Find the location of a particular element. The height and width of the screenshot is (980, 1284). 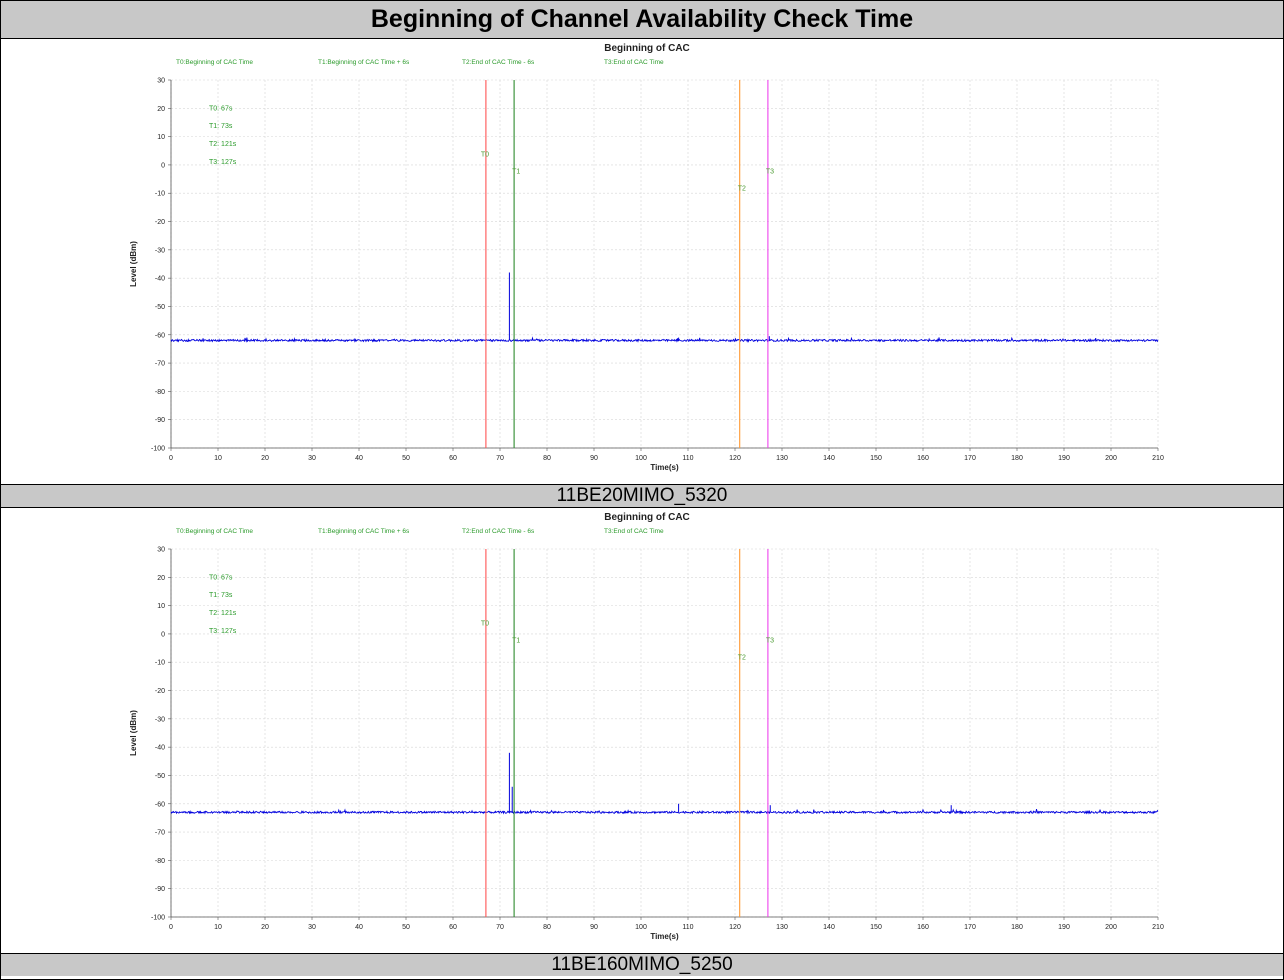

y-tick-label: -30 is located at coordinates (160, 250).